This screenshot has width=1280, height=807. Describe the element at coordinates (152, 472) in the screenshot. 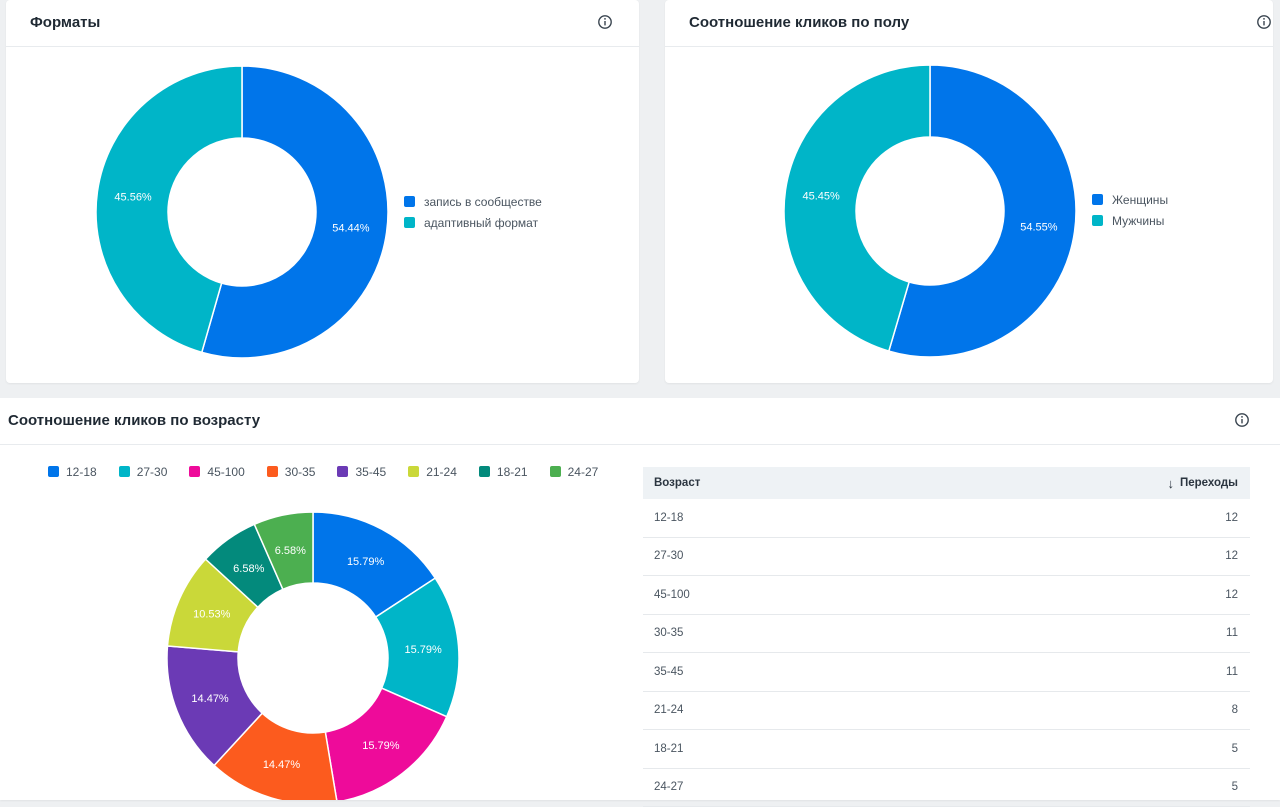

I see `legend-label: 27-30` at that location.